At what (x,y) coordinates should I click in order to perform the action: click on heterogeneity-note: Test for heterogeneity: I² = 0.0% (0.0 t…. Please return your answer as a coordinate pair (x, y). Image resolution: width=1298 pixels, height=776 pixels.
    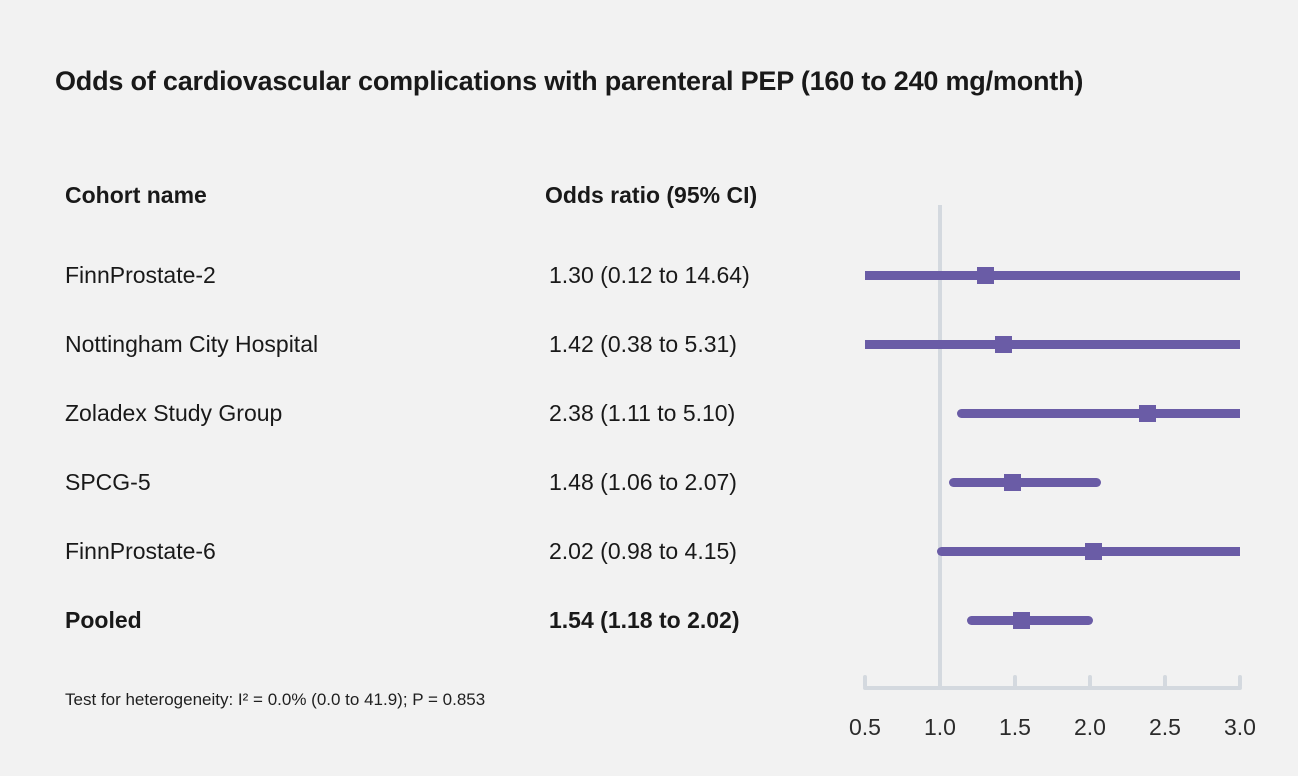
    Looking at the image, I should click on (275, 699).